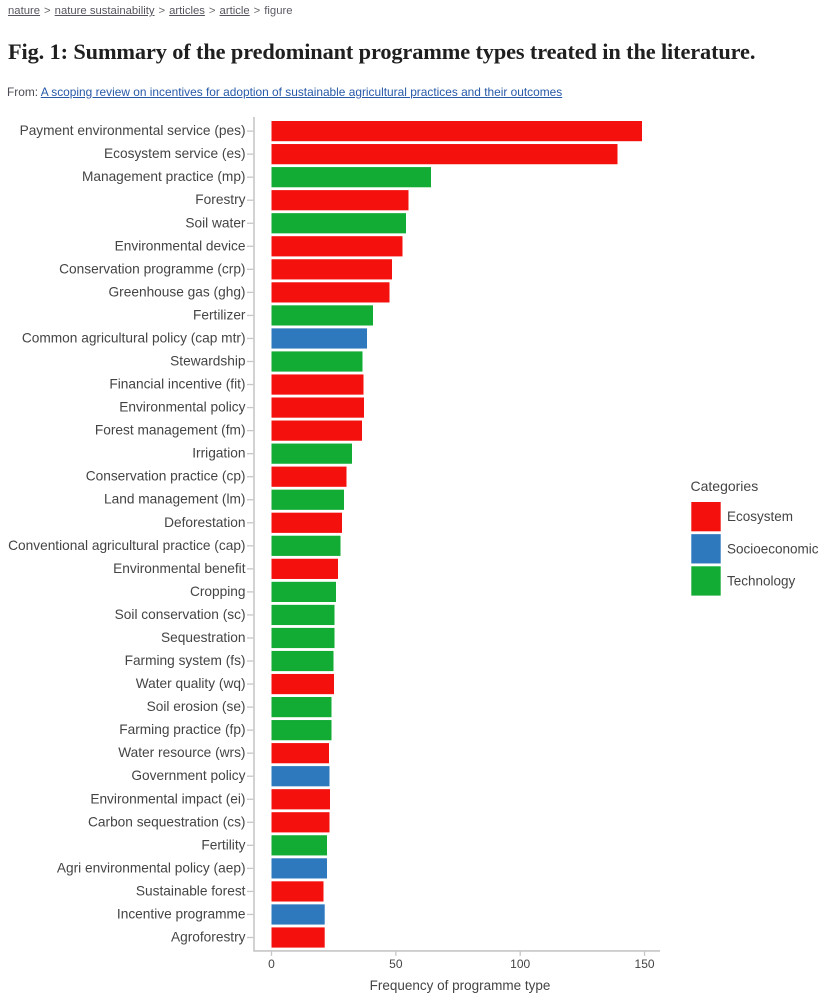 This screenshot has width=829, height=1000. What do you see at coordinates (181, 913) in the screenshot?
I see `svg-text: Incentive programme` at bounding box center [181, 913].